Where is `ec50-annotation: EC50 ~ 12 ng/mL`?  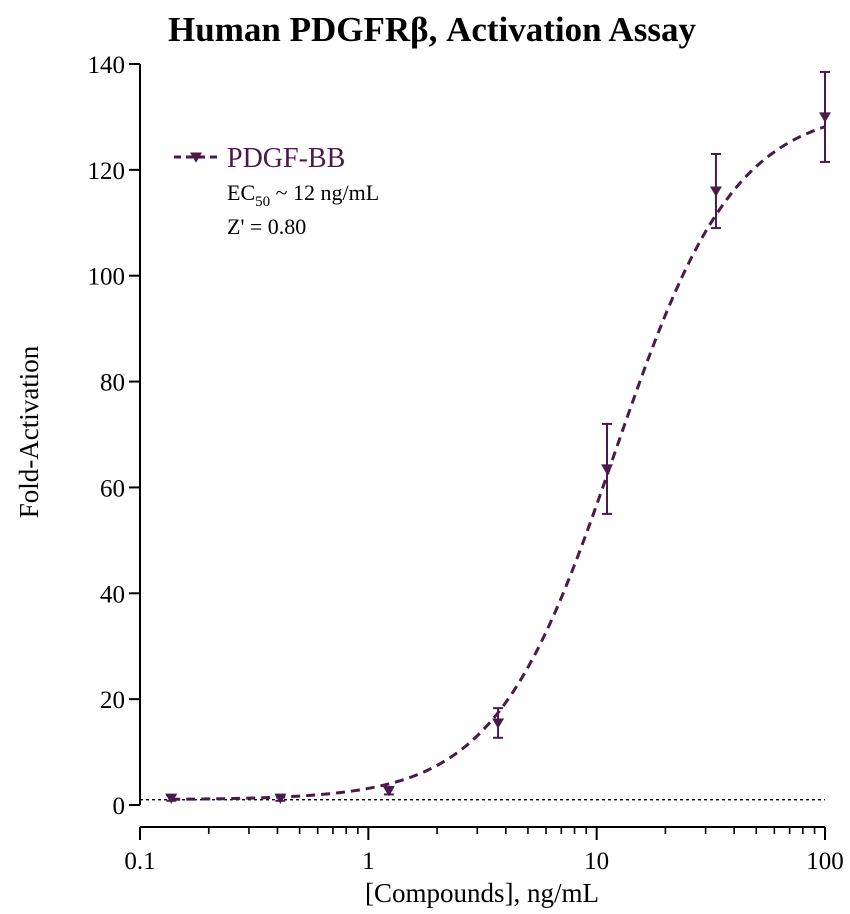
ec50-annotation: EC50 ~ 12 ng/mL is located at coordinates (303, 195).